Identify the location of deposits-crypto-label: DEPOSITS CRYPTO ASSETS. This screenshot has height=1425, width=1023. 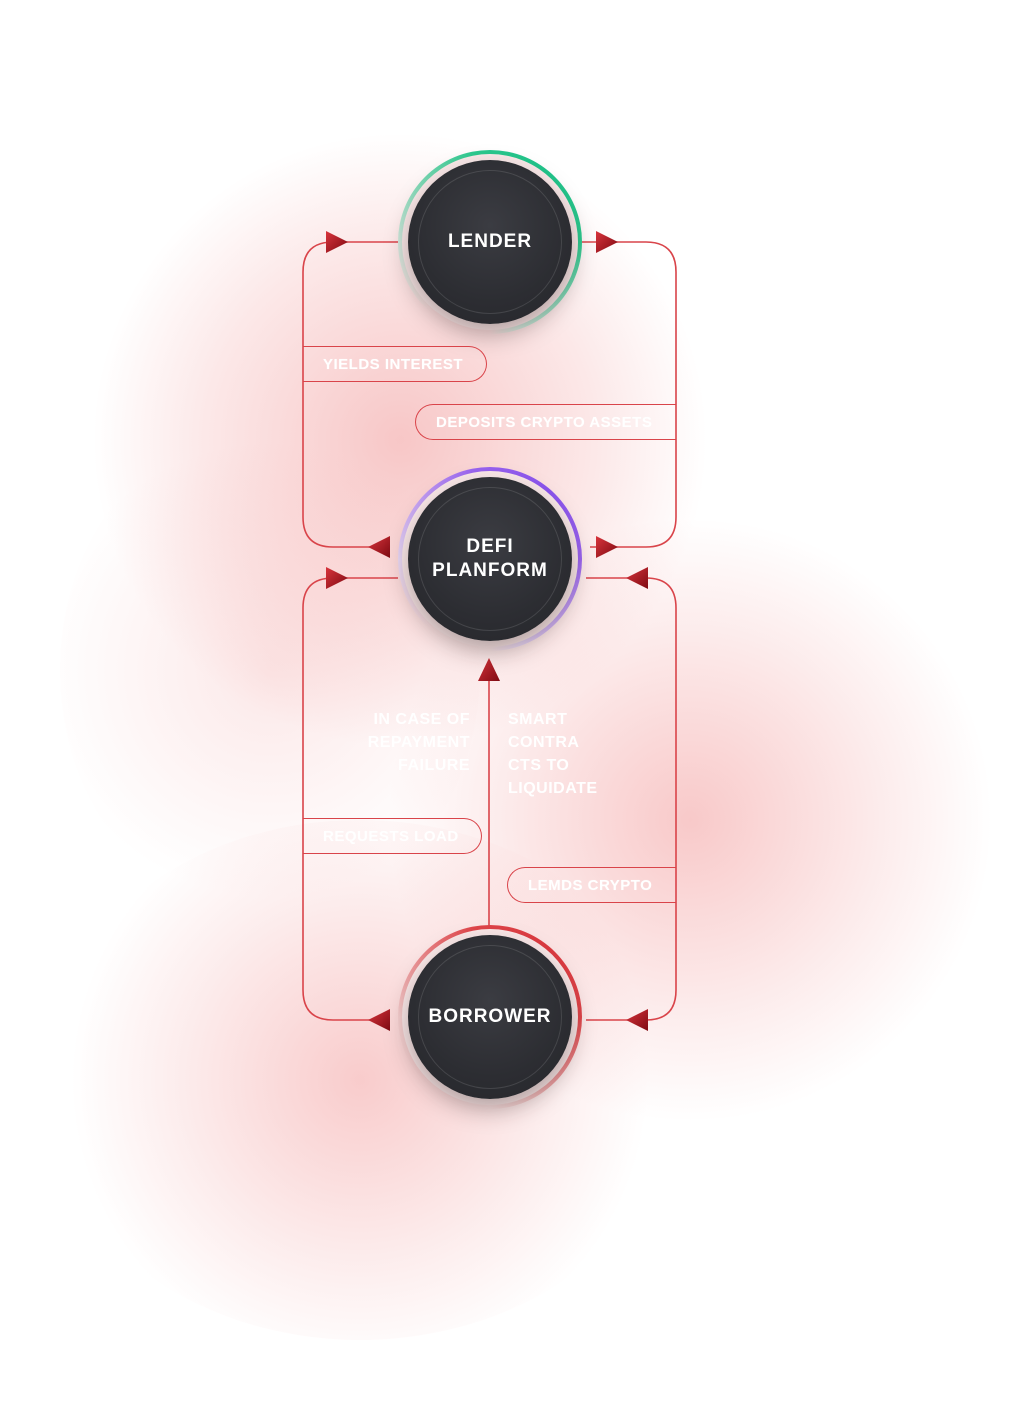
(545, 422).